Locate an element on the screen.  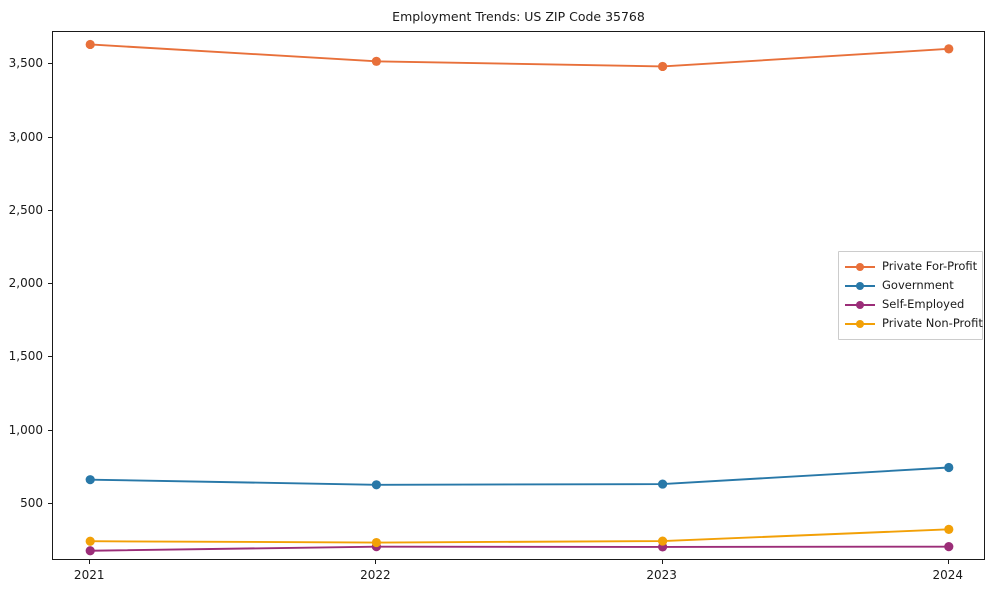
x-axis: 2021 2022 2023 2024 is located at coordinates (518, 580).